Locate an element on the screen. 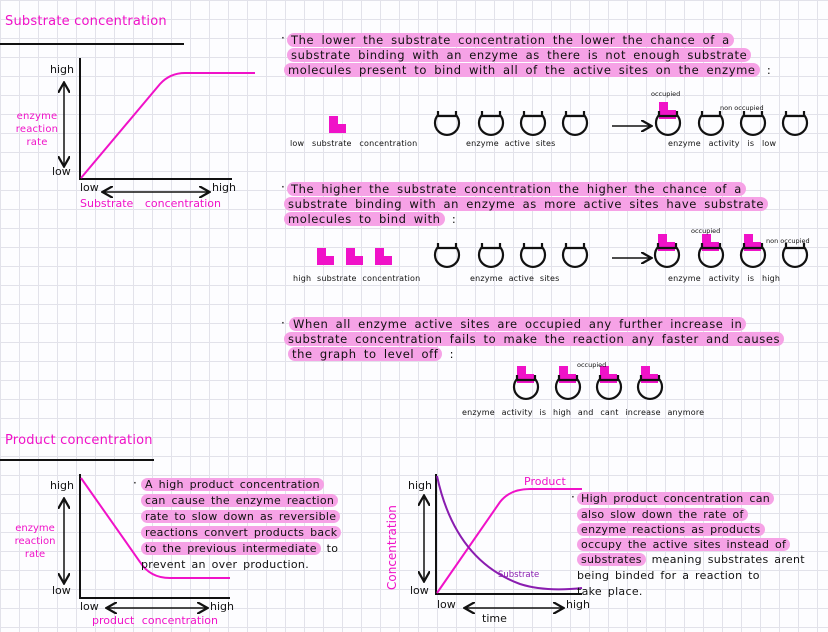 The height and width of the screenshot is (632, 828). row1-non-occupied-label: non occupied is located at coordinates (742, 108).